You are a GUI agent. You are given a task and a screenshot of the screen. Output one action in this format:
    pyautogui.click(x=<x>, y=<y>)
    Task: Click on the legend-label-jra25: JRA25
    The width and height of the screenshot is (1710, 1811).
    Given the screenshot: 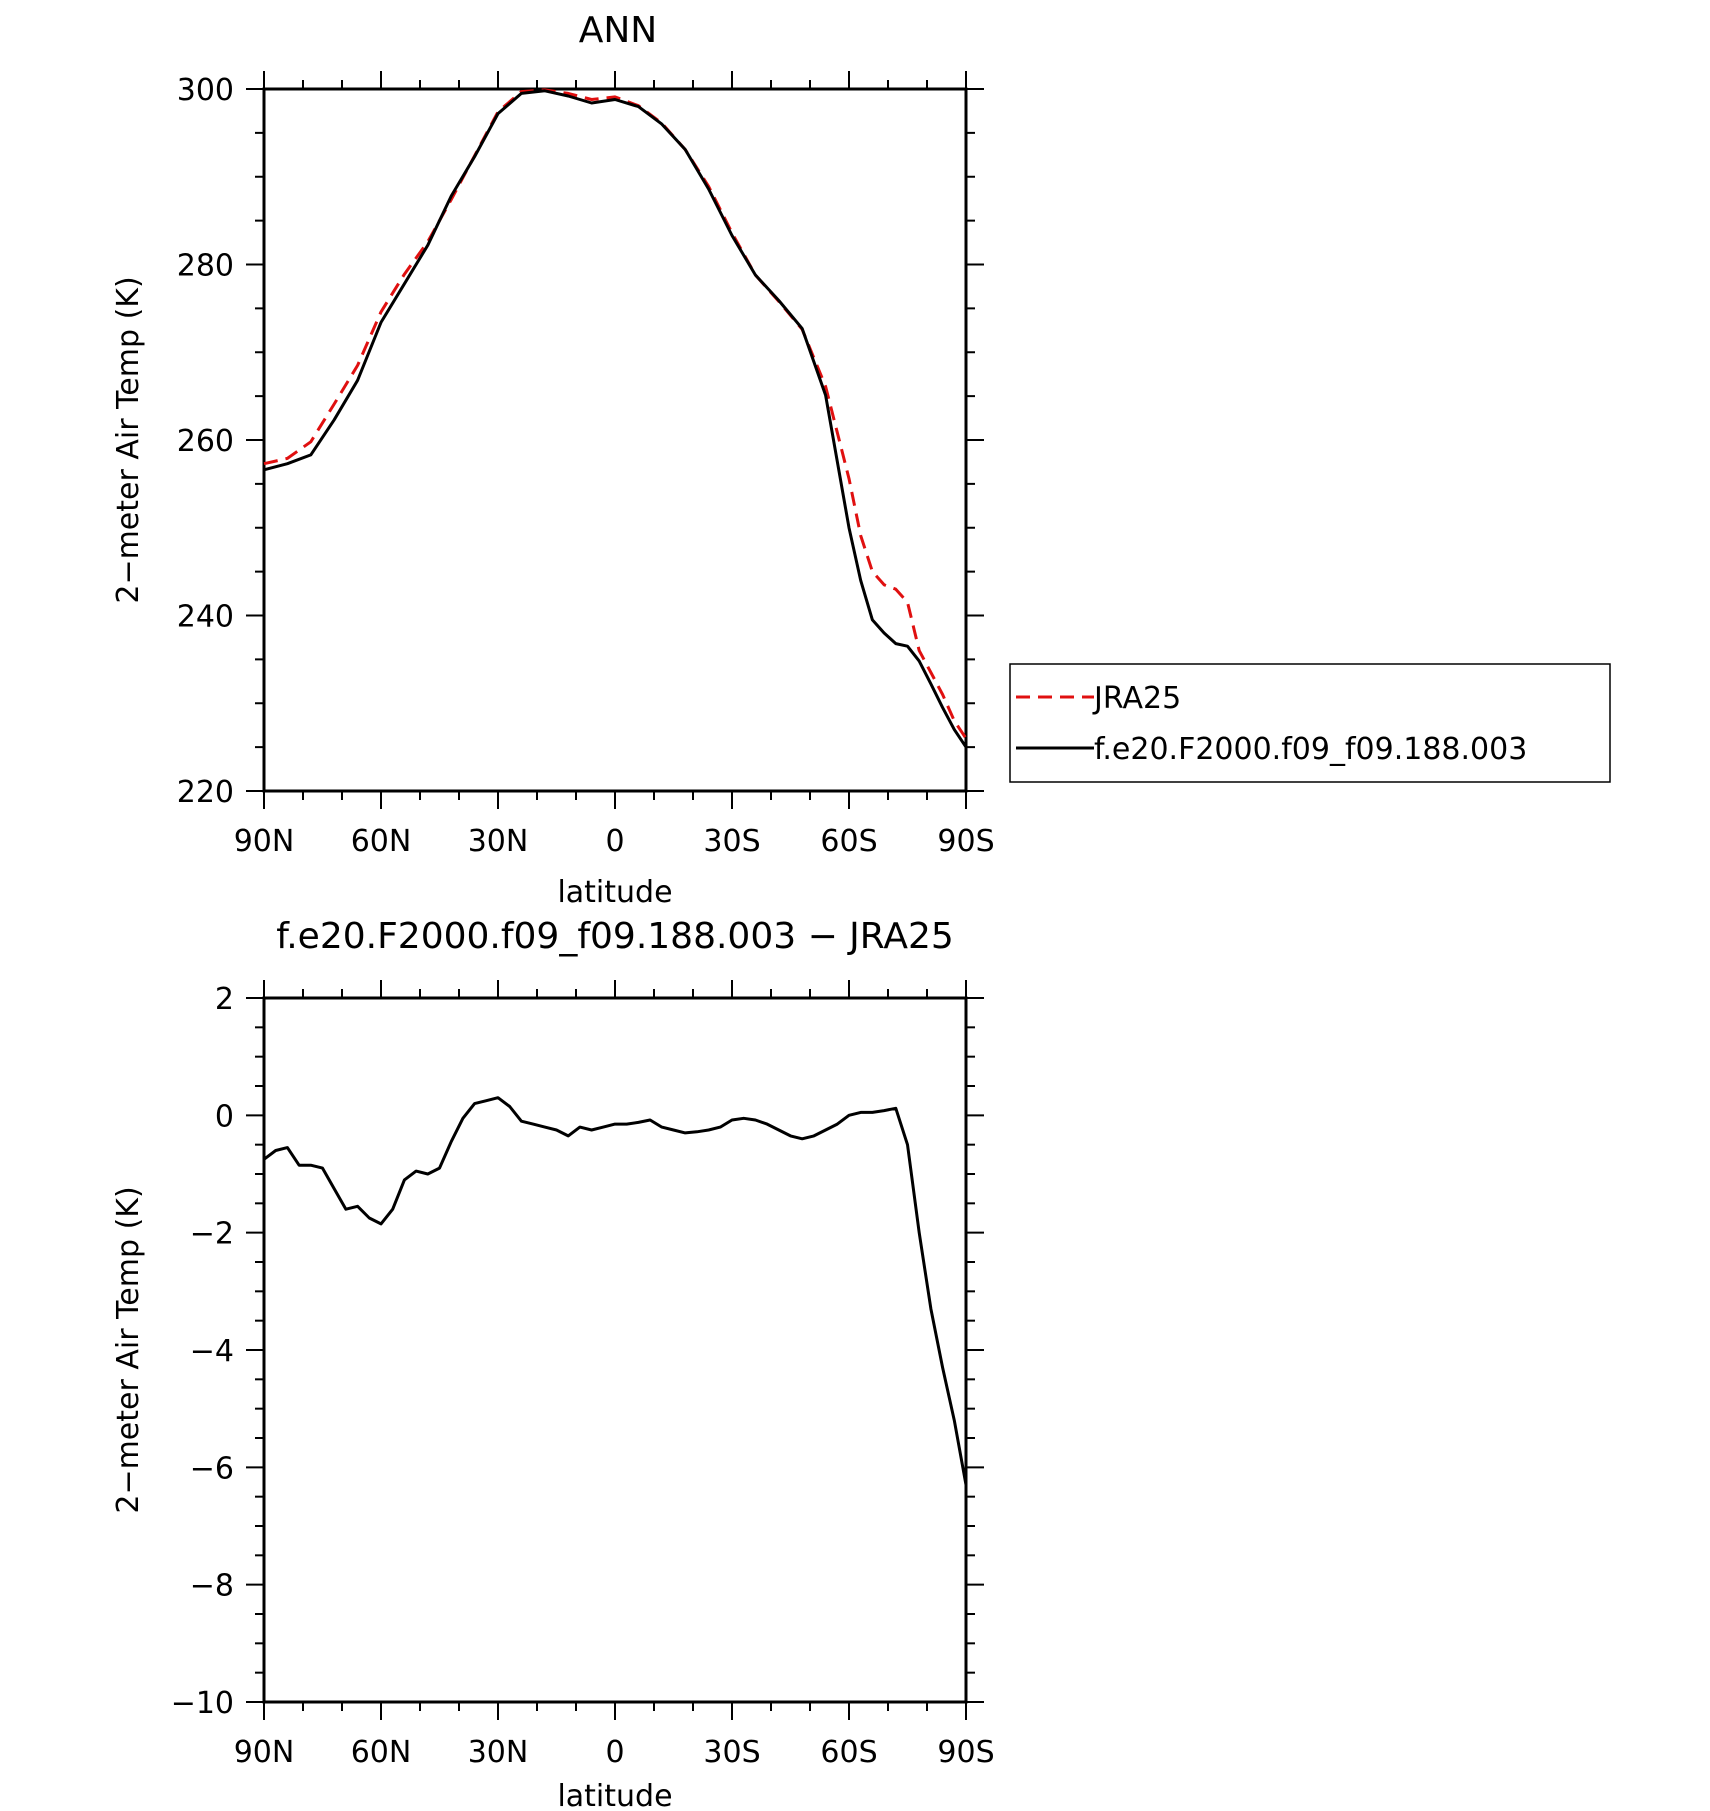 What is the action you would take?
    pyautogui.click(x=1136, y=698)
    